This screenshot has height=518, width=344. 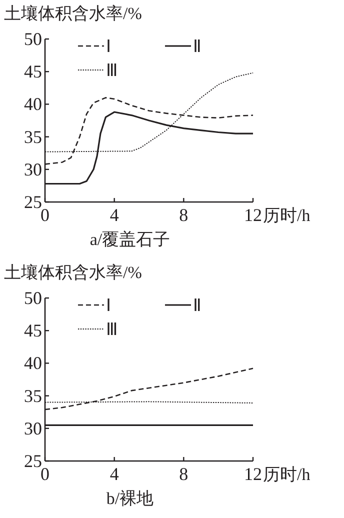 What do you see at coordinates (130, 239) in the screenshot?
I see `chart-title: a/覆盖石子` at bounding box center [130, 239].